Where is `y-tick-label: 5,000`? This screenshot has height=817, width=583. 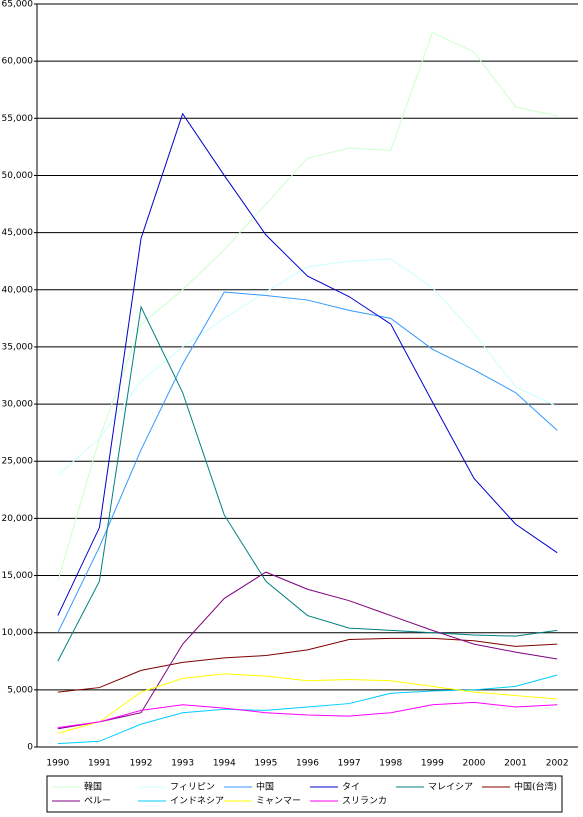 y-tick-label: 5,000 is located at coordinates (20, 690).